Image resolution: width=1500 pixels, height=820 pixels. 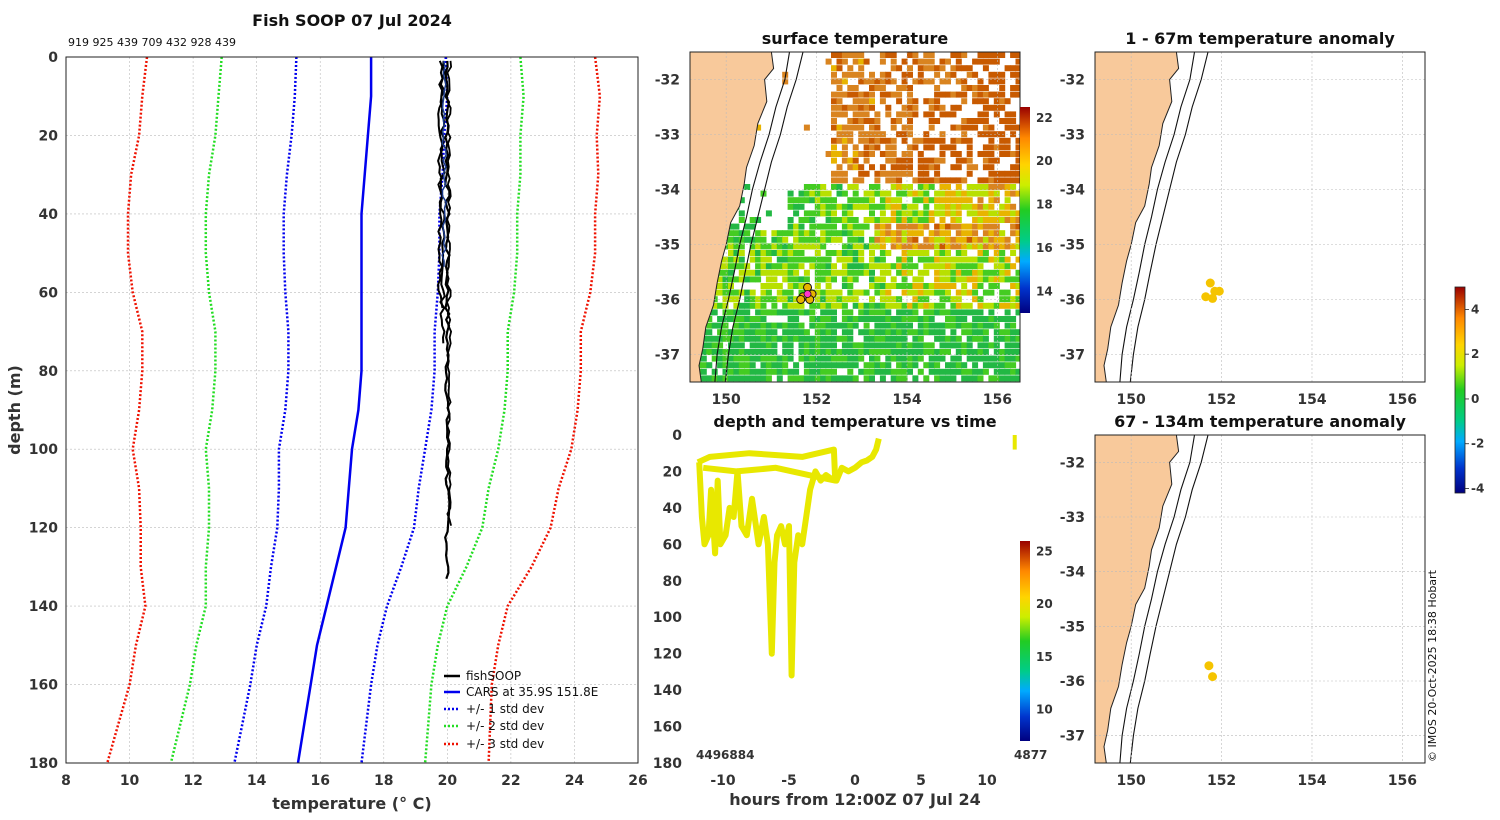 What do you see at coordinates (1260, 599) in the screenshot?
I see `anomaly-lower-grid` at bounding box center [1260, 599].